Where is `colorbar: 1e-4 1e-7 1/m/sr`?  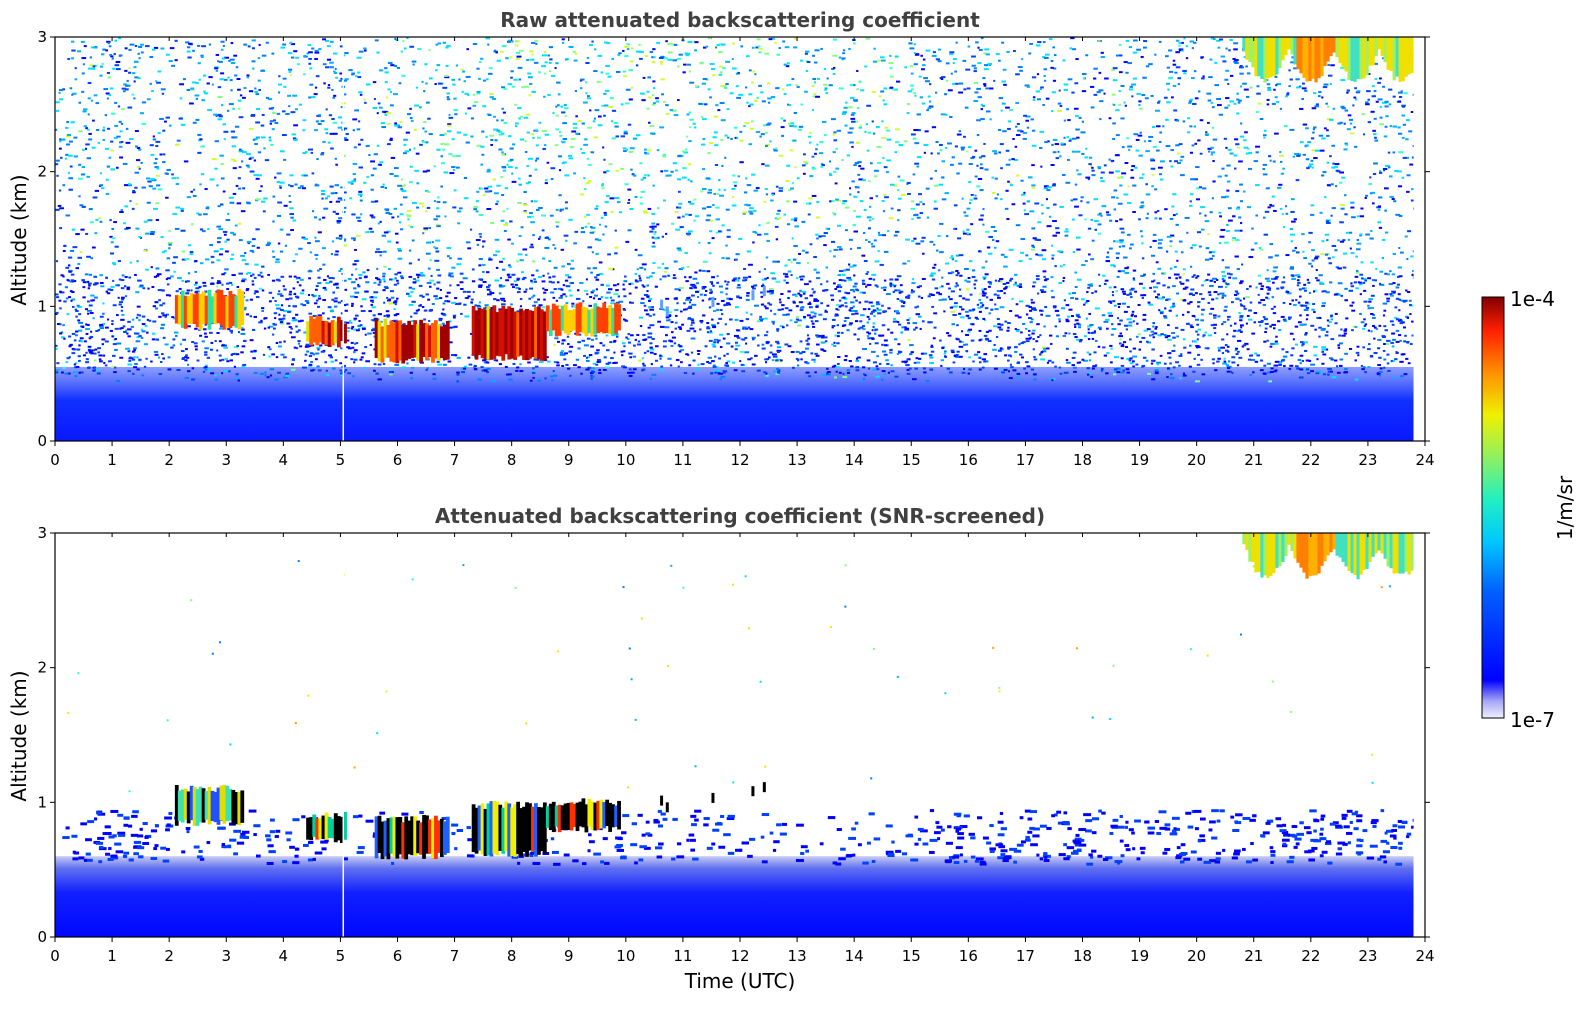
colorbar: 1e-4 1e-7 1/m/sr is located at coordinates (1529, 509).